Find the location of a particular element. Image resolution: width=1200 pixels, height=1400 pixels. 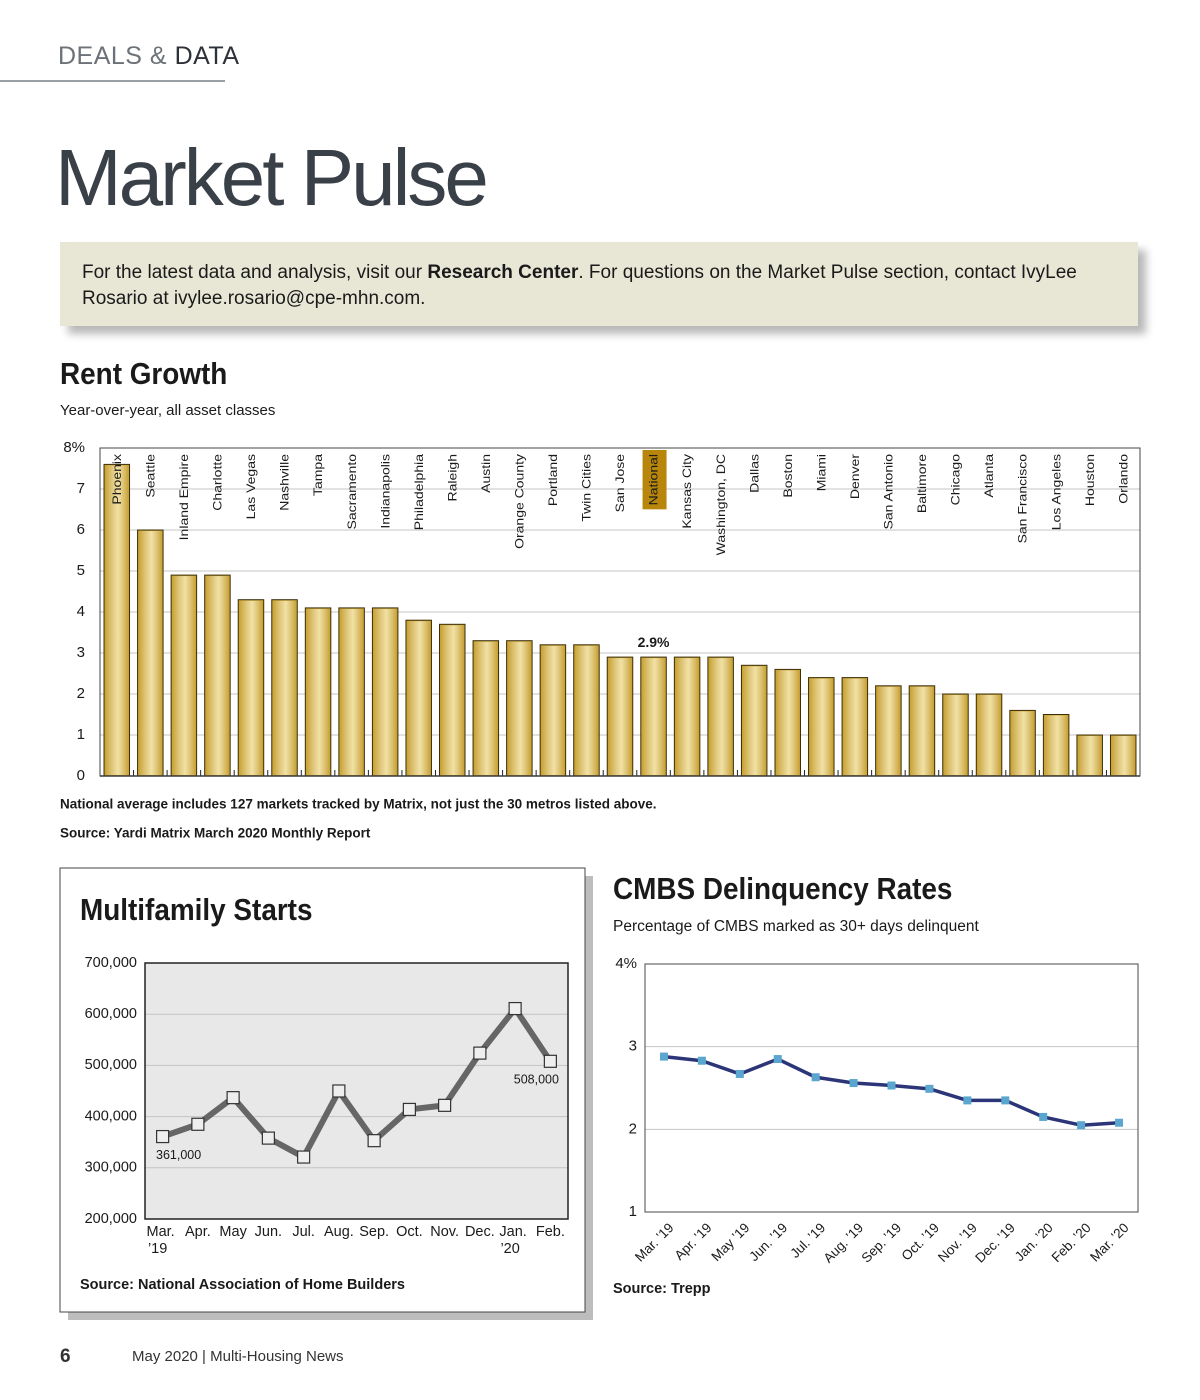

x-tick-label: Feb. ’20 is located at coordinates (1071, 1242).